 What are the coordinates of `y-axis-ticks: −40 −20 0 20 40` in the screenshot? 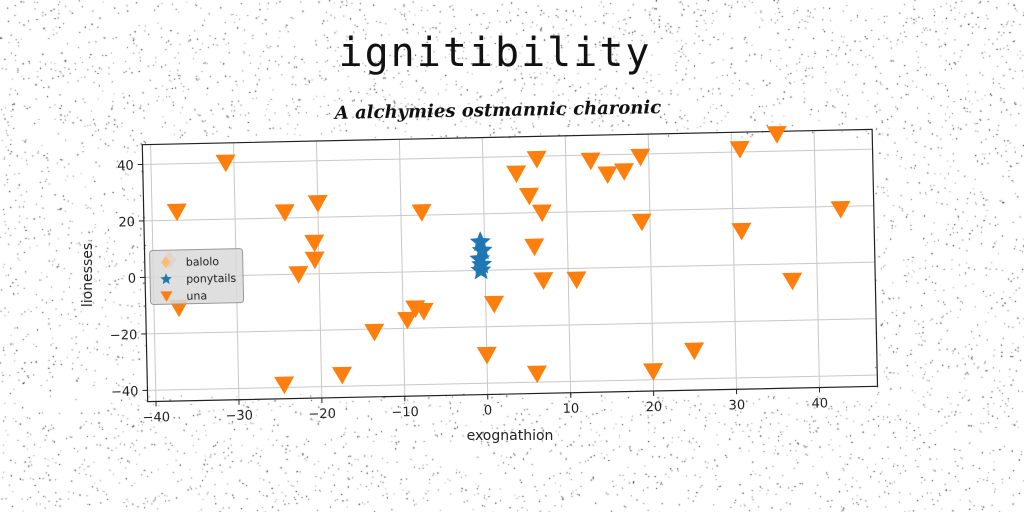 It's located at (129, 280).